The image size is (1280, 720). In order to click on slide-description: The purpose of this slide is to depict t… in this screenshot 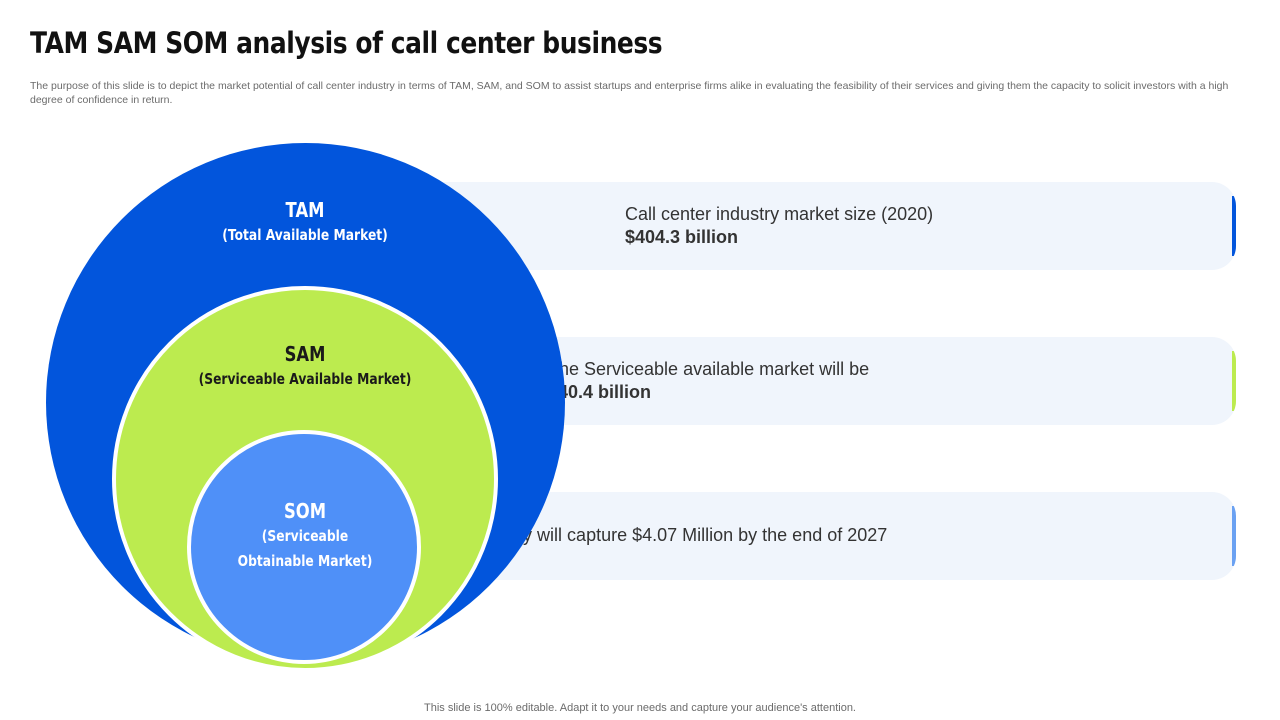, I will do `click(629, 93)`.